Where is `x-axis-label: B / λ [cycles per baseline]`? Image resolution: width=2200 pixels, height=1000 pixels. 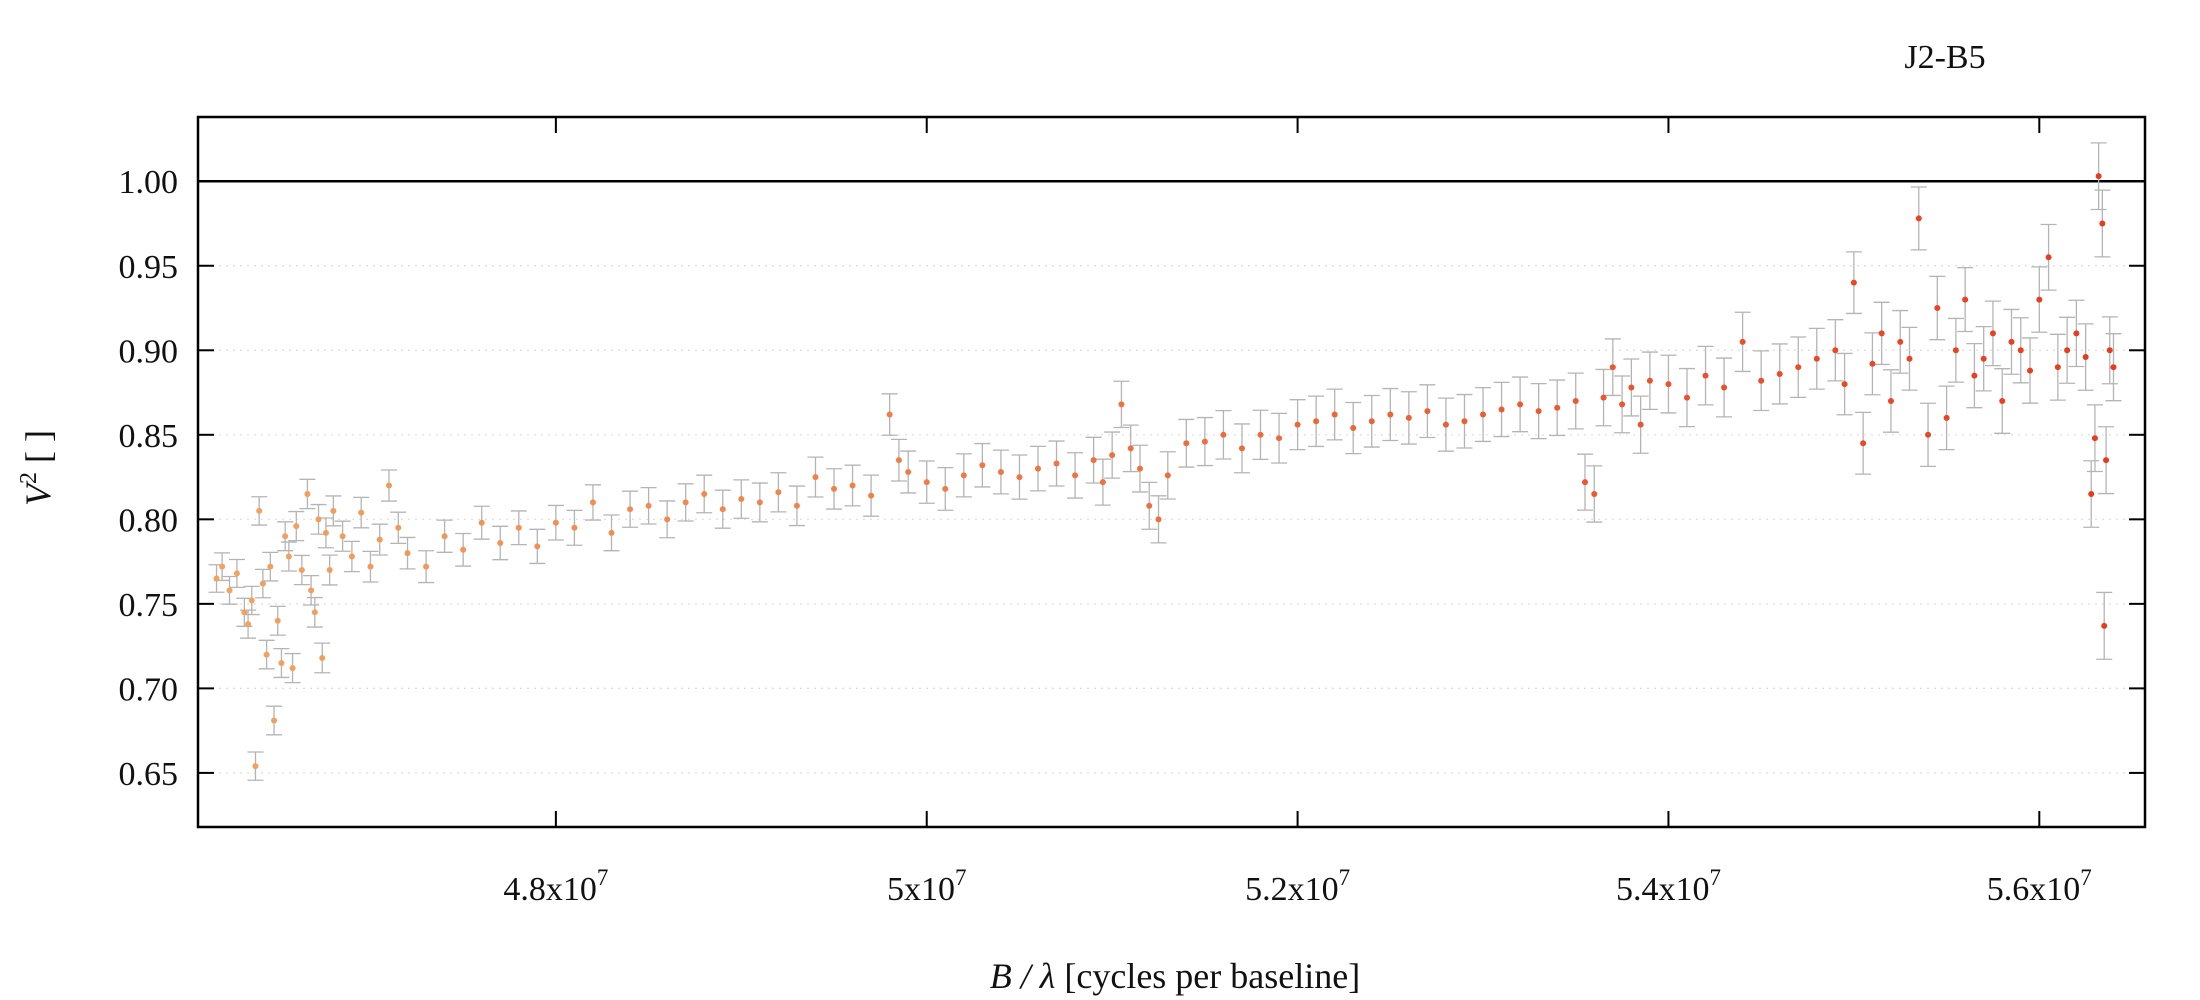
x-axis-label: B / λ [cycles per baseline] is located at coordinates (1175, 976).